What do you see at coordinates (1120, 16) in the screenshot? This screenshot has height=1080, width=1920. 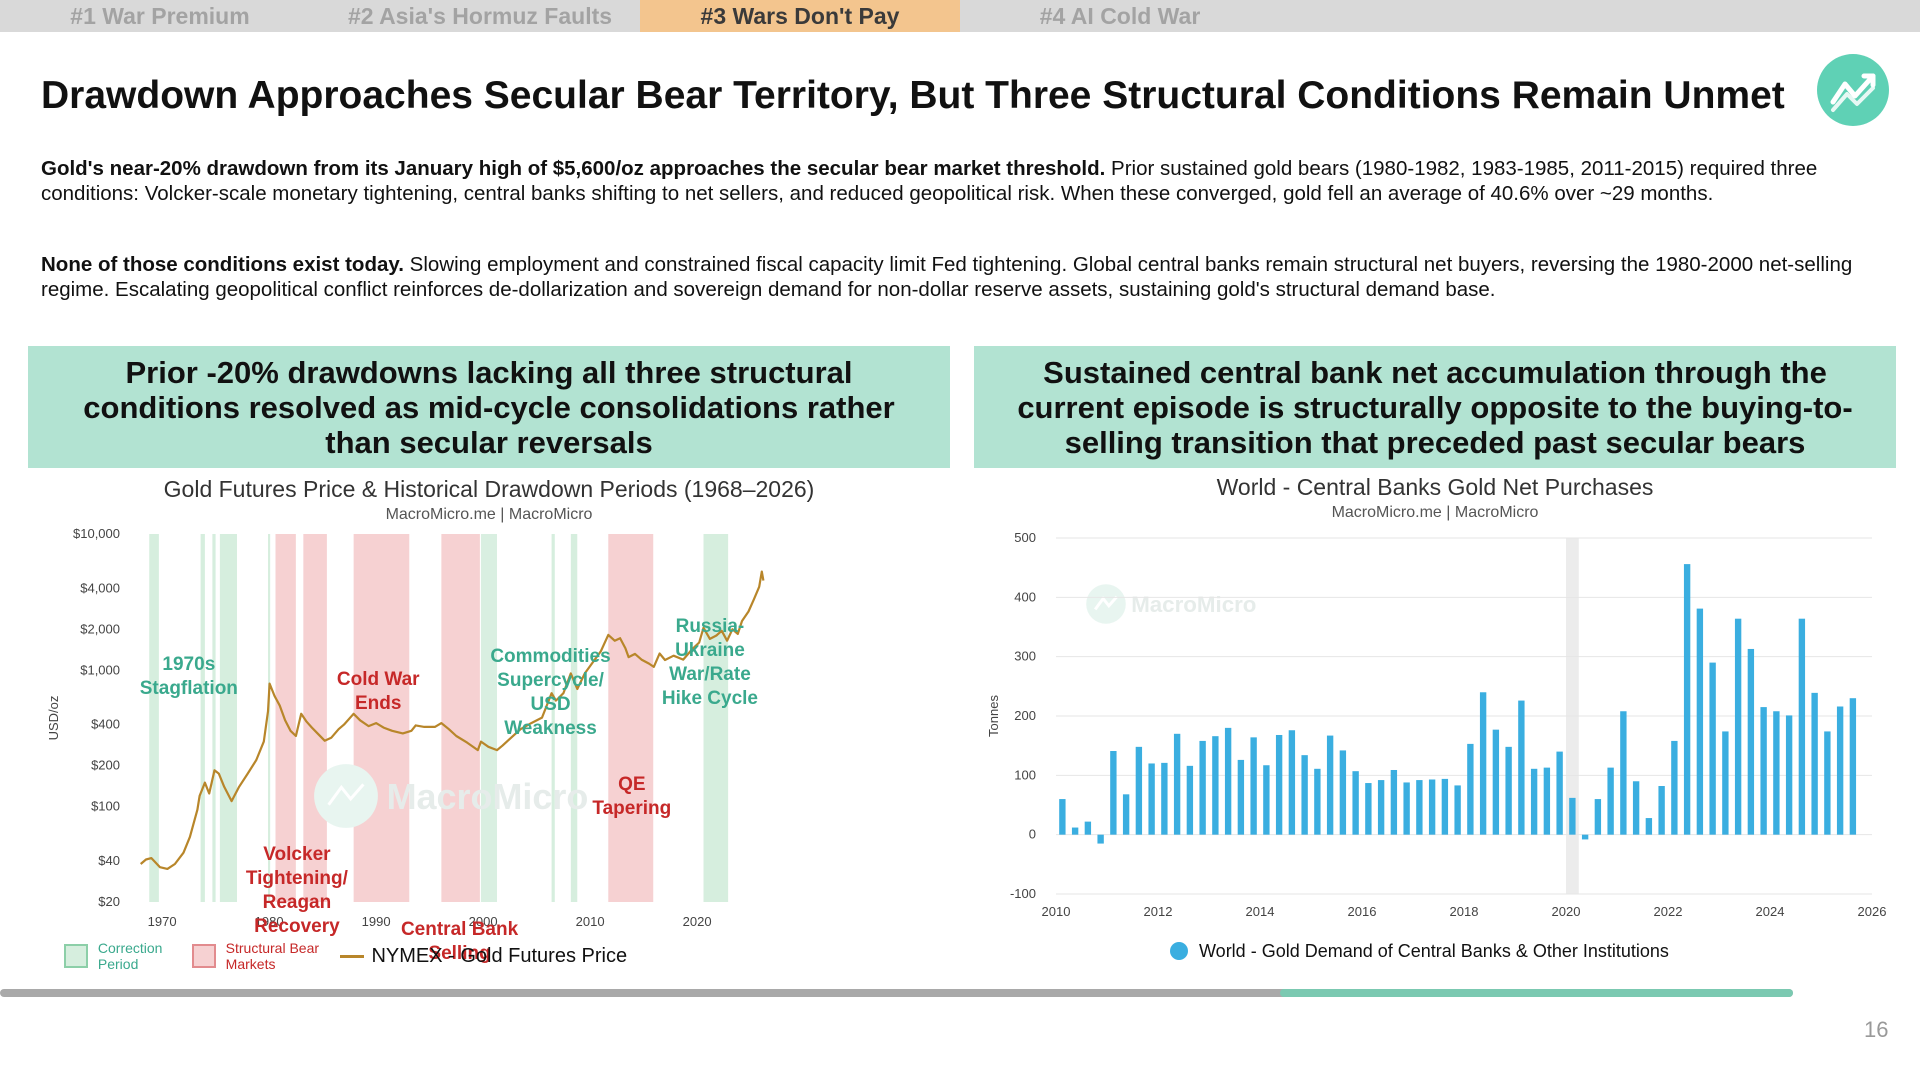 I see `tab-ai-cold-war: #4 AI Cold War` at bounding box center [1120, 16].